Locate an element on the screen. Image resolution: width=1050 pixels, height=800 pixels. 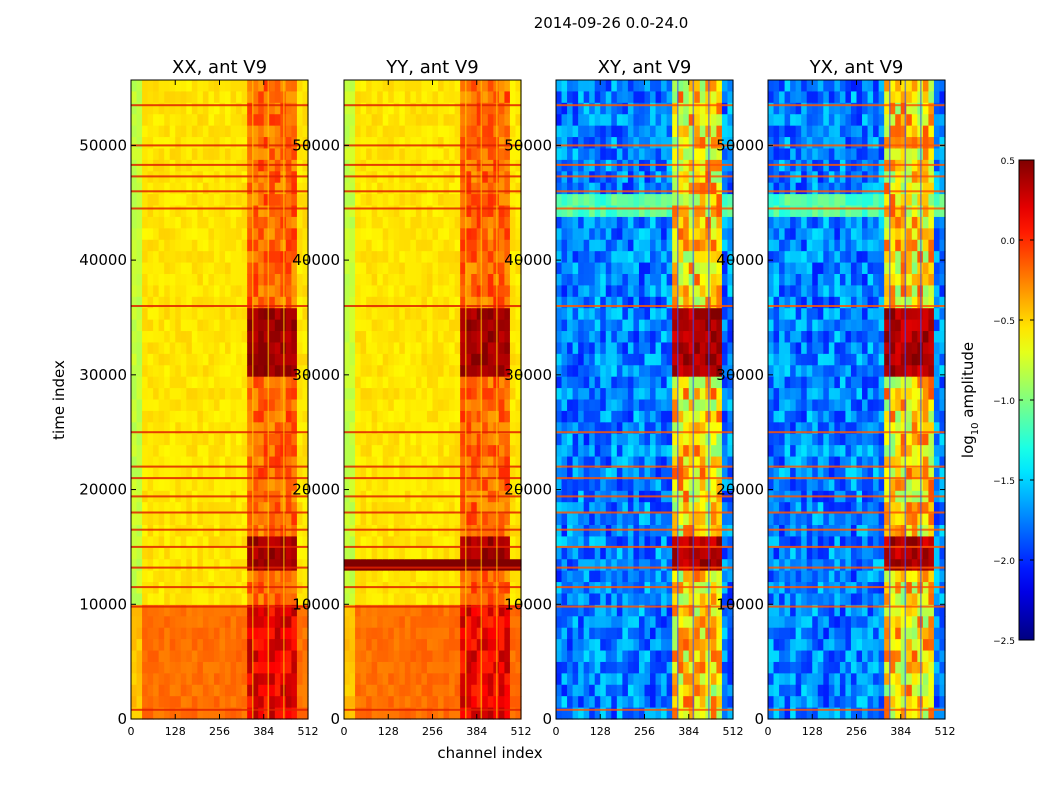
colorbar-tick-label: −0.5 is located at coordinates (1004, 322).